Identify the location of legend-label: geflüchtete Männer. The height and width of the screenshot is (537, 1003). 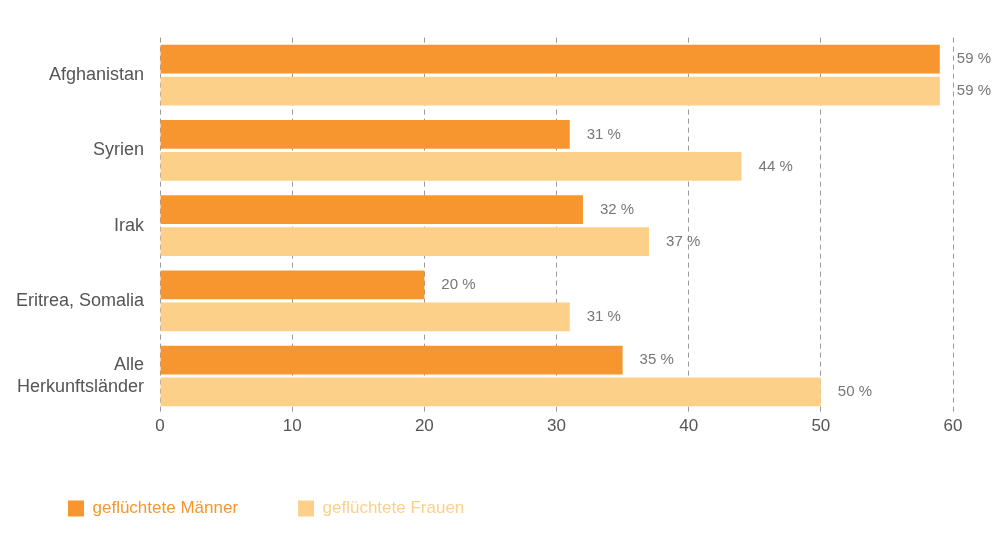
(165, 508).